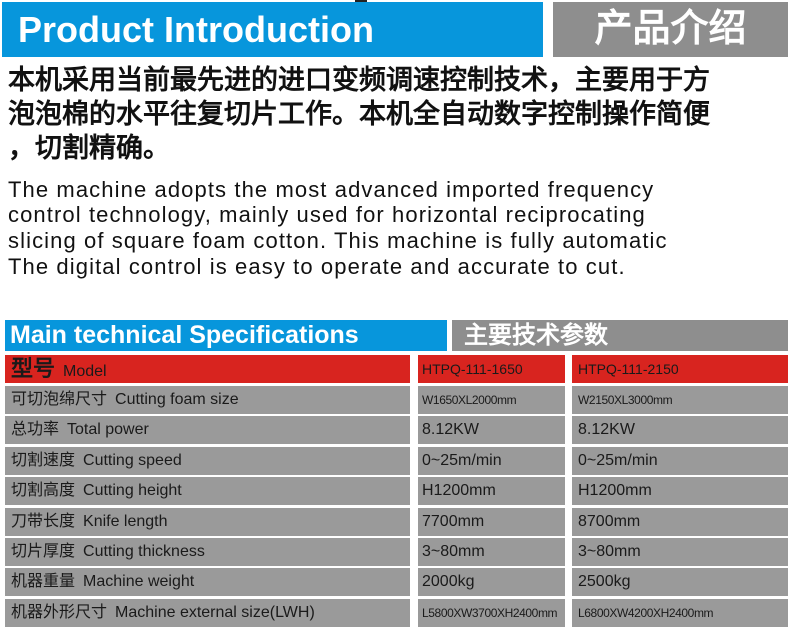 The height and width of the screenshot is (629, 800). What do you see at coordinates (680, 612) in the screenshot?
I see `spec-value-2: L6800XW4200XH2400mm` at bounding box center [680, 612].